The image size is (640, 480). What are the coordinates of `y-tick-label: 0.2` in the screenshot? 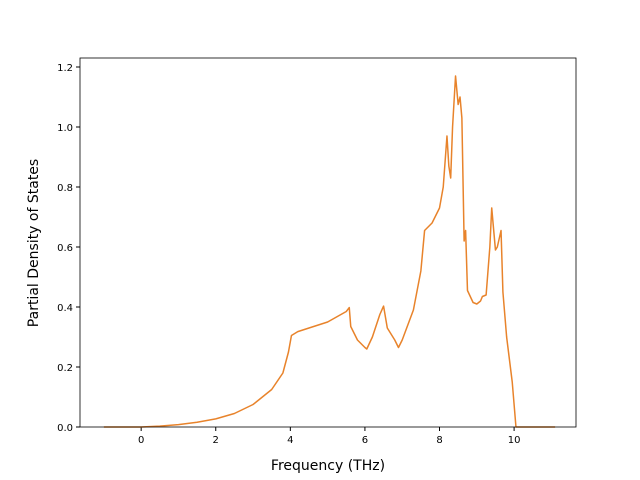 It's located at (65, 368).